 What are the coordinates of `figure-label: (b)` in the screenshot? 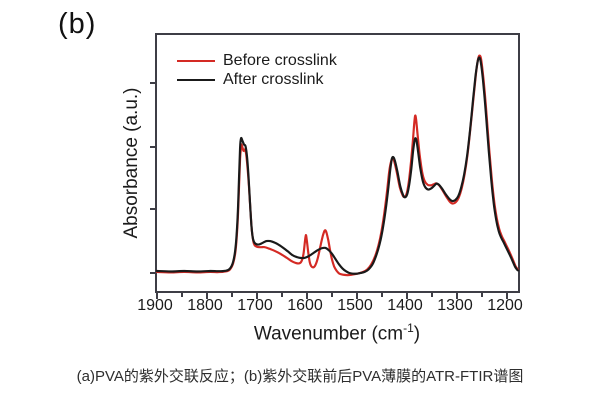 It's located at (77, 24).